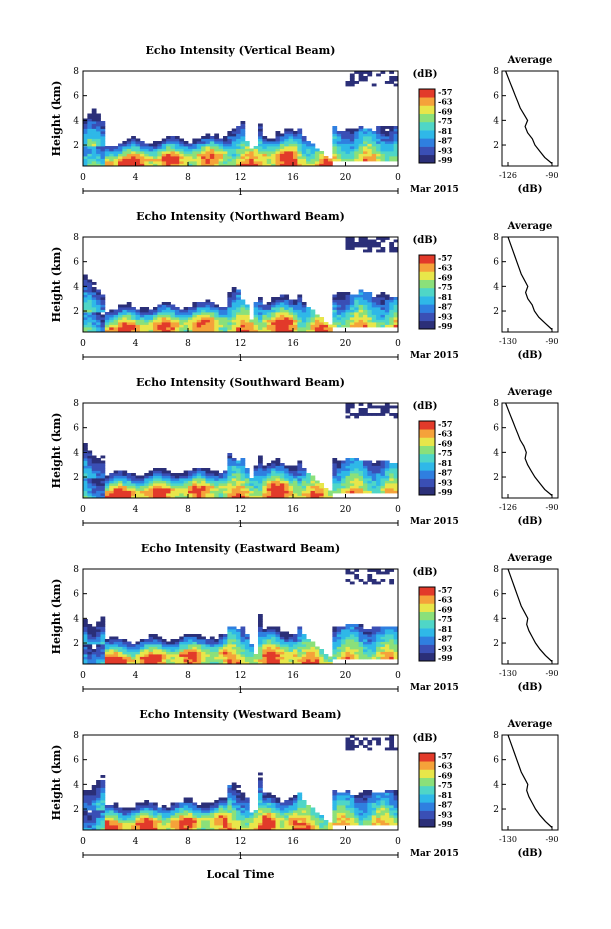 This screenshot has width=611, height=929. Describe the element at coordinates (76, 121) in the screenshot. I see `y-tick-label: 4` at that location.